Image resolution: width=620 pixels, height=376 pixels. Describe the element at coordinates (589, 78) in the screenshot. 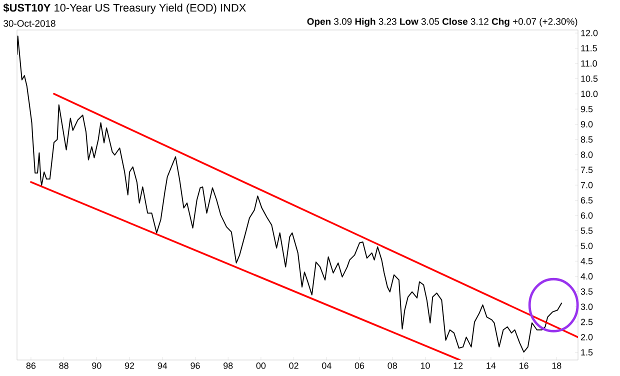

I see `y-tick-label: 10.5` at that location.